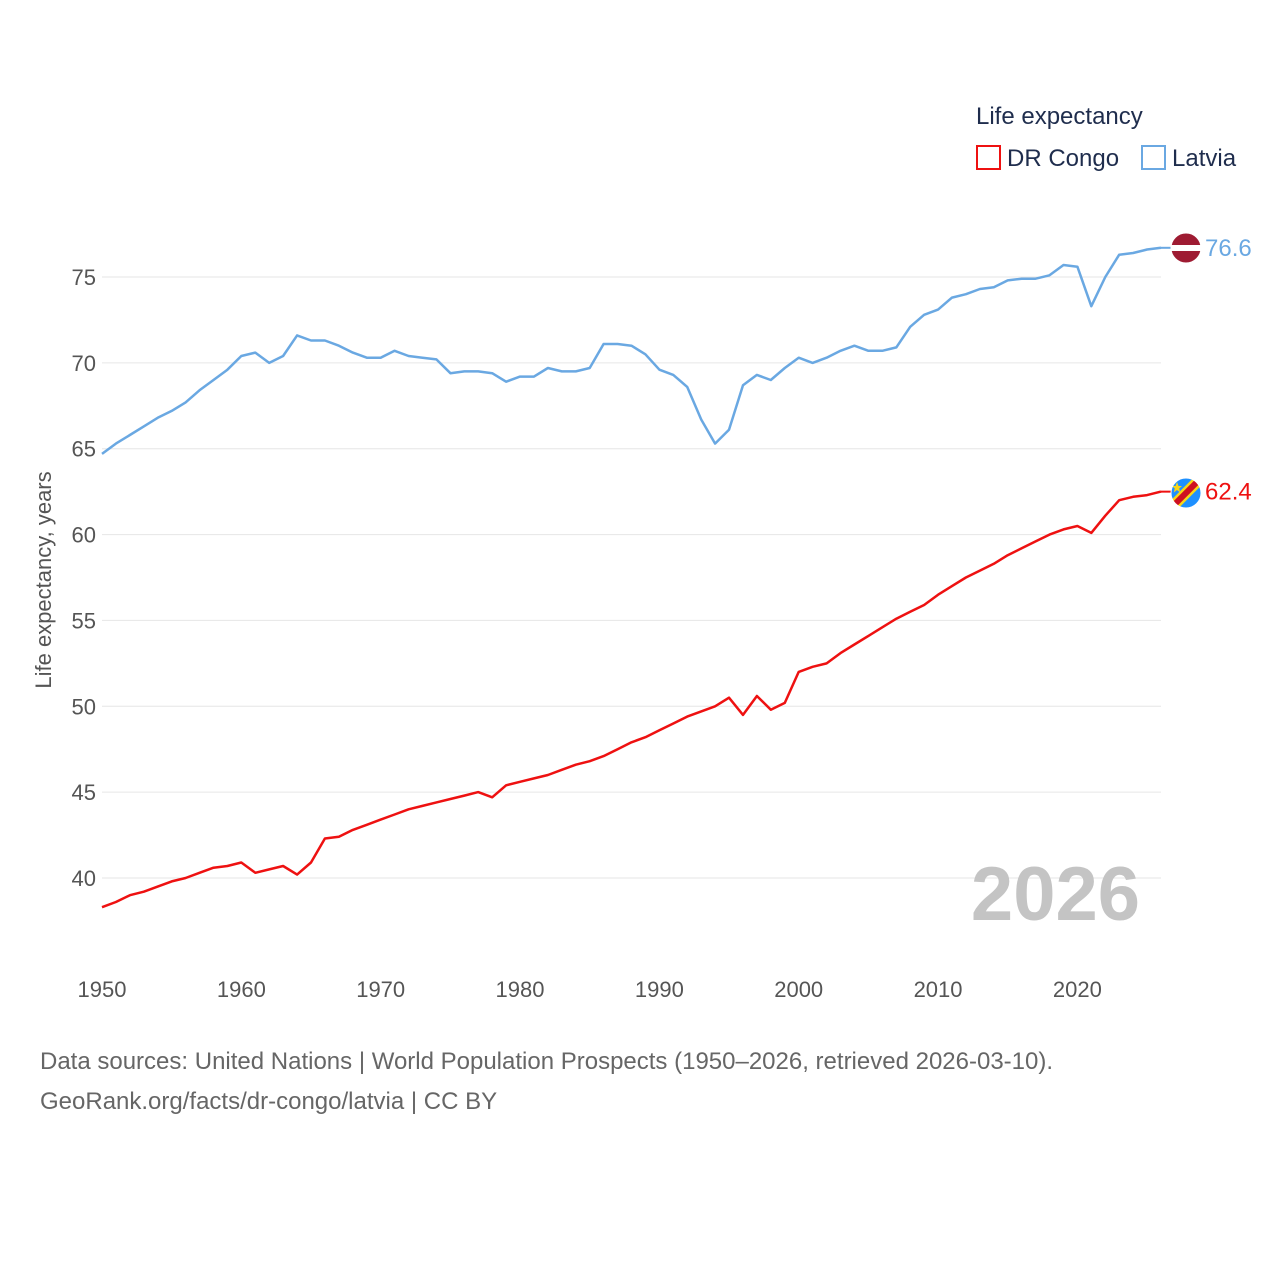  What do you see at coordinates (1186, 493) in the screenshot?
I see `dr-congo-flag-icon` at bounding box center [1186, 493].